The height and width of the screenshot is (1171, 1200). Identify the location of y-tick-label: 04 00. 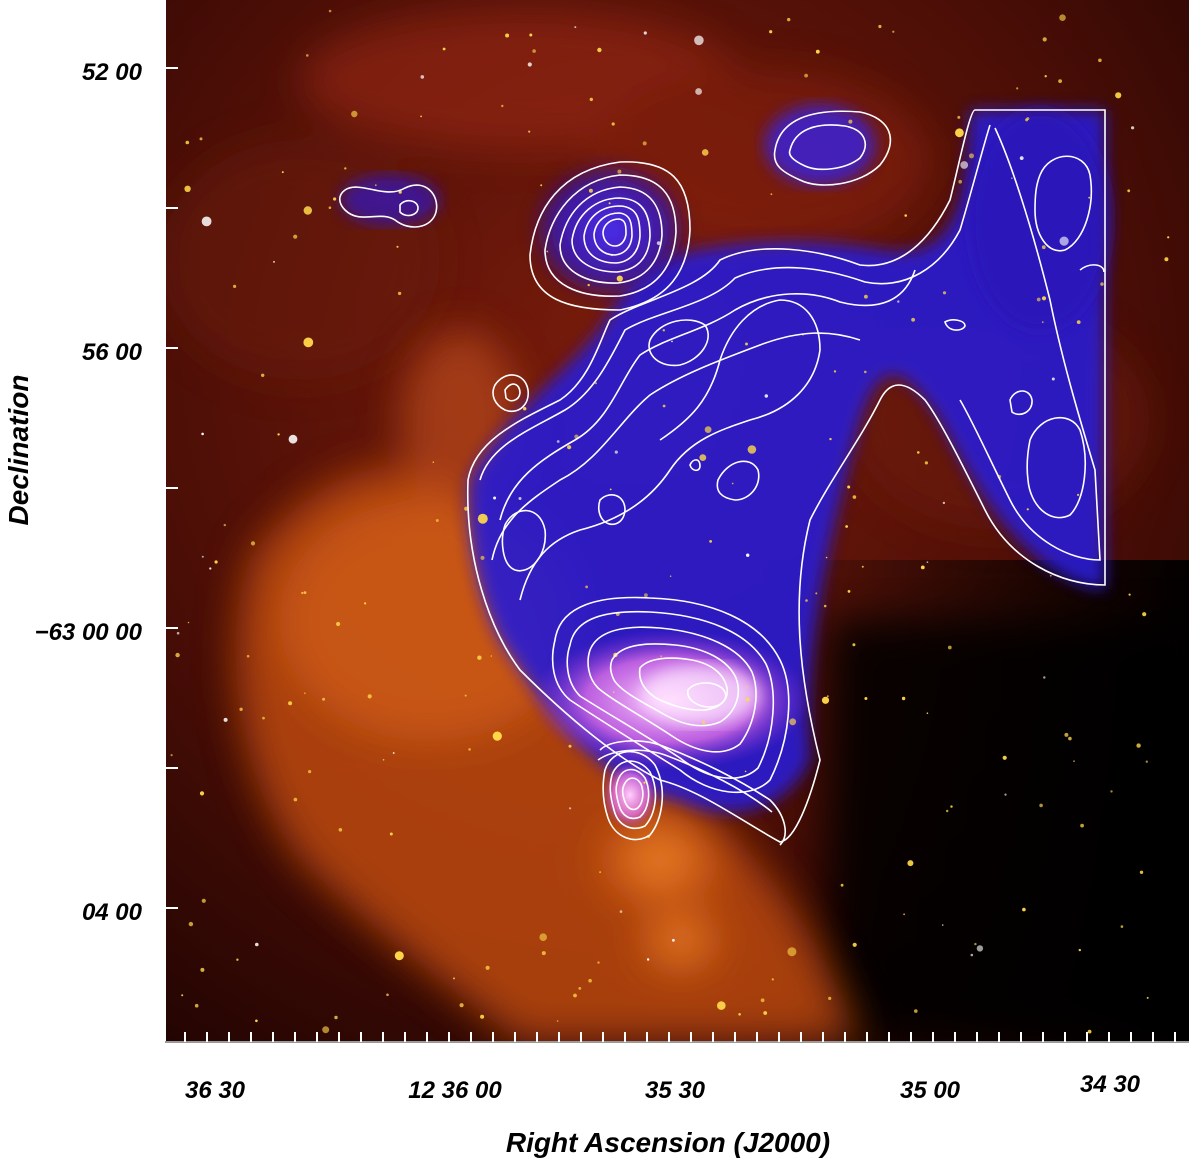
(112, 912).